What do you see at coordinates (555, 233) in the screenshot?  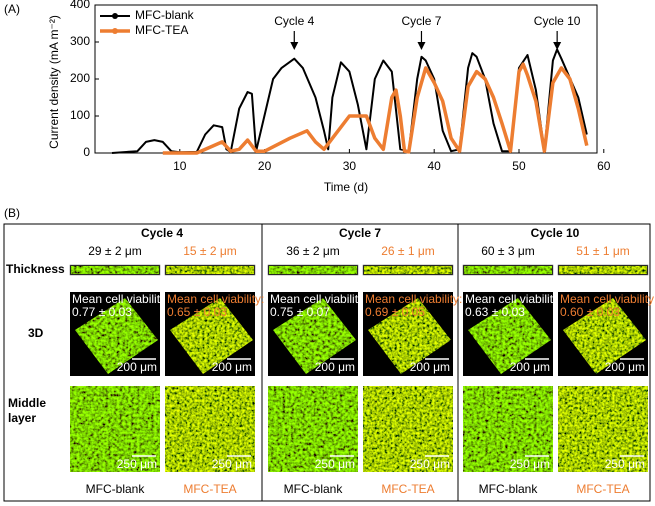 I see `group-title: Cycle 10` at bounding box center [555, 233].